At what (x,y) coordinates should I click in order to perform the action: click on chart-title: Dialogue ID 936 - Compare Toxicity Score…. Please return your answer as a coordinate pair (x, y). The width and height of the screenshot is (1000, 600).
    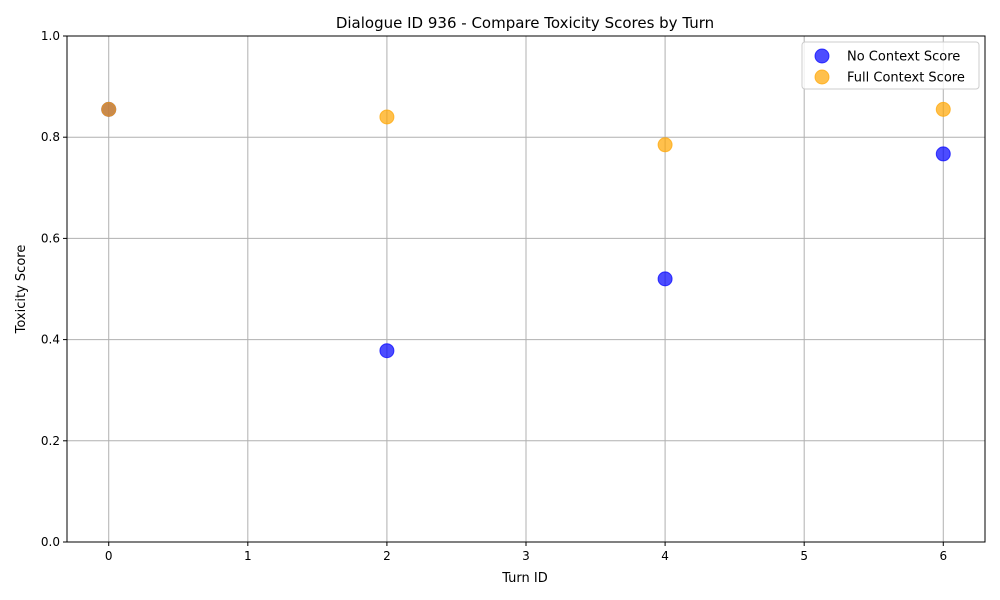
    Looking at the image, I should click on (525, 23).